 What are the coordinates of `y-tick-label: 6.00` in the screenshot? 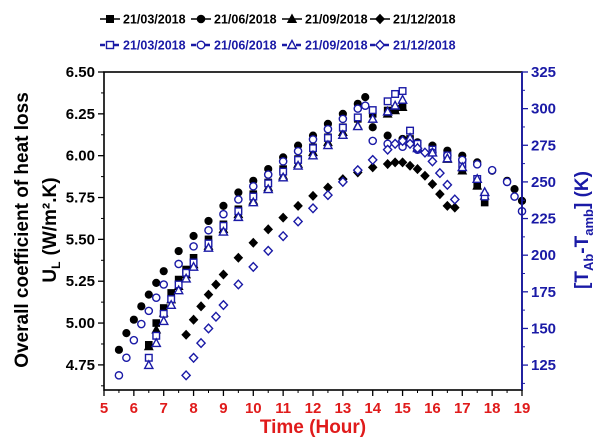 It's located at (80, 156).